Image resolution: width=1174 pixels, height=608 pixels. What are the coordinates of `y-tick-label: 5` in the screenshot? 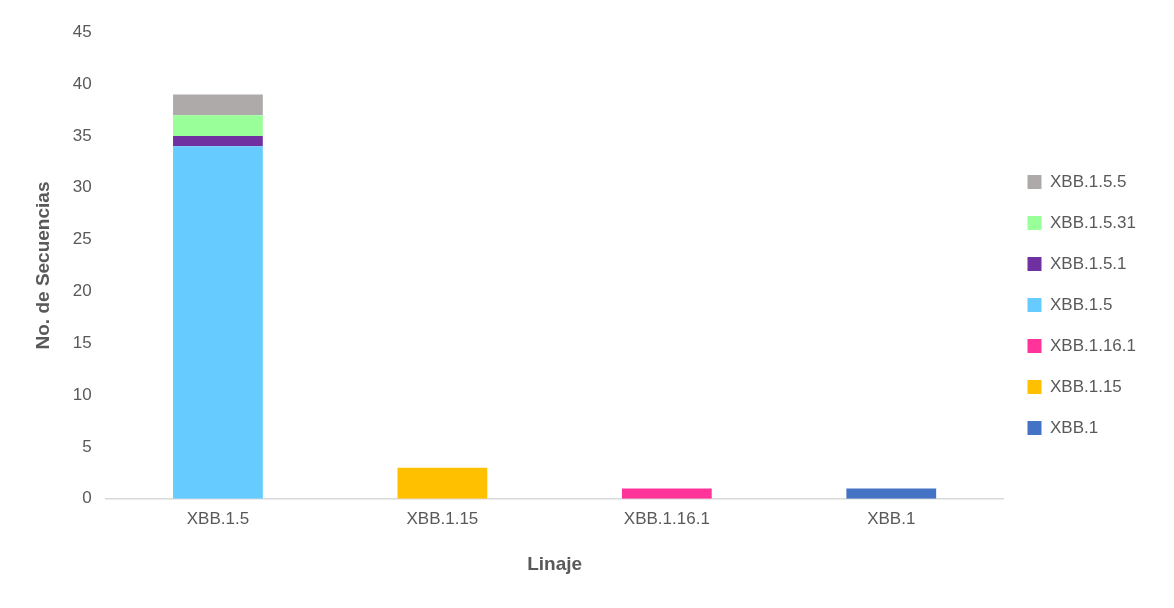 It's located at (87, 446).